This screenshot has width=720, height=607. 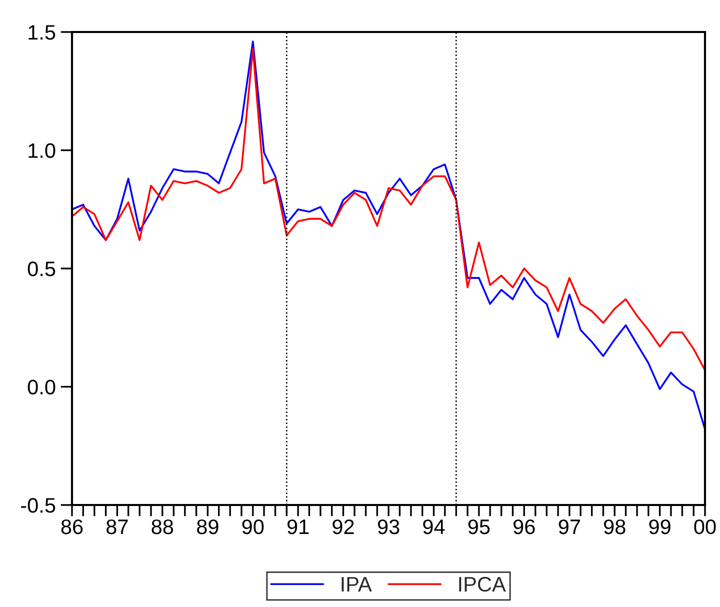 I want to click on y-tick-label: 0.0, so click(x=42, y=387).